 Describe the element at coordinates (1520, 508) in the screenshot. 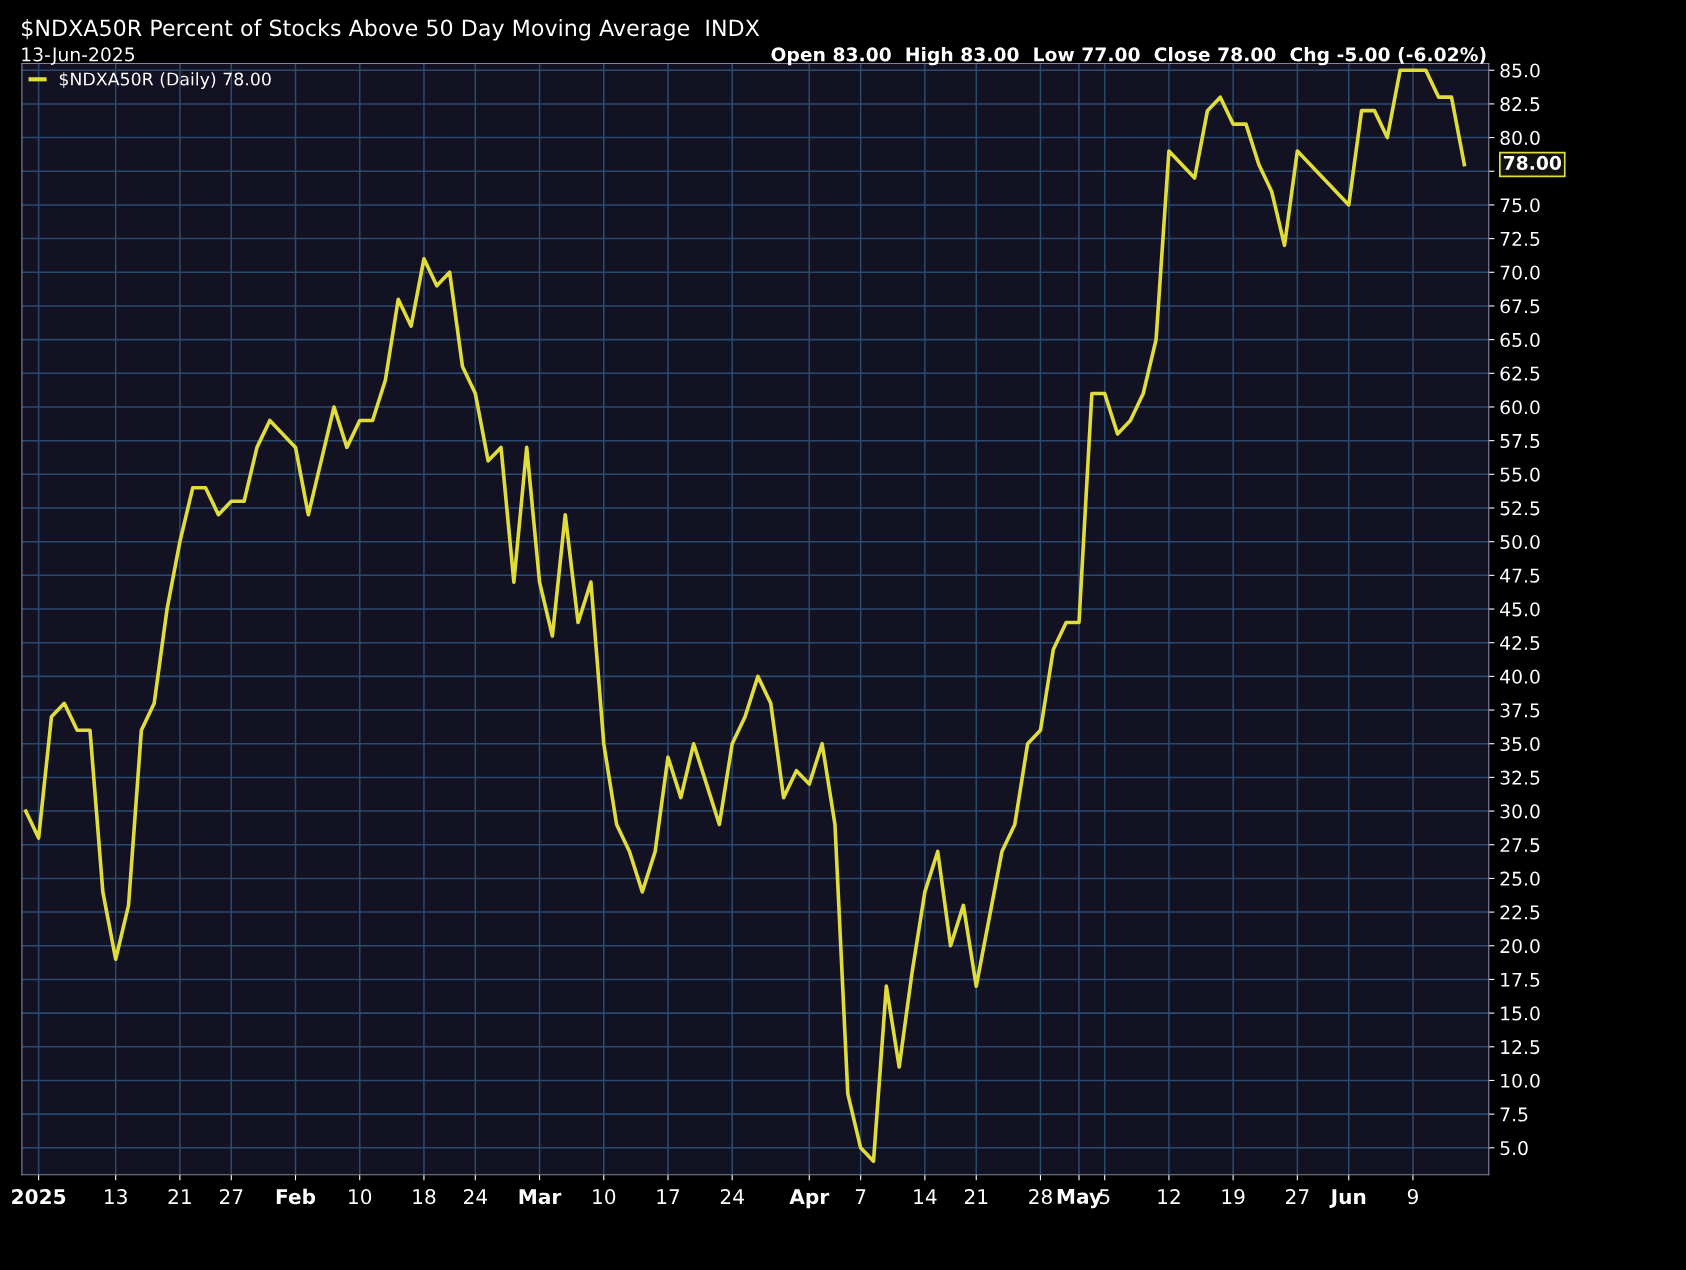

I see `y-tick-label: 52.5` at that location.